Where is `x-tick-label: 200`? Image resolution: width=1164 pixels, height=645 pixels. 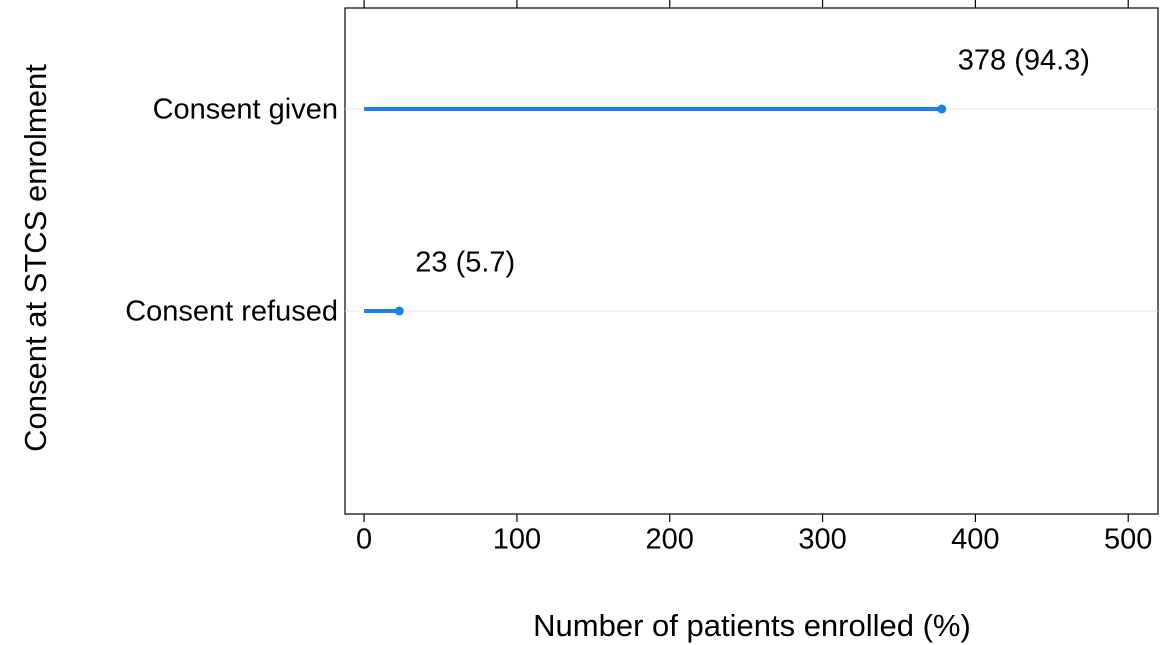 x-tick-label: 200 is located at coordinates (670, 540).